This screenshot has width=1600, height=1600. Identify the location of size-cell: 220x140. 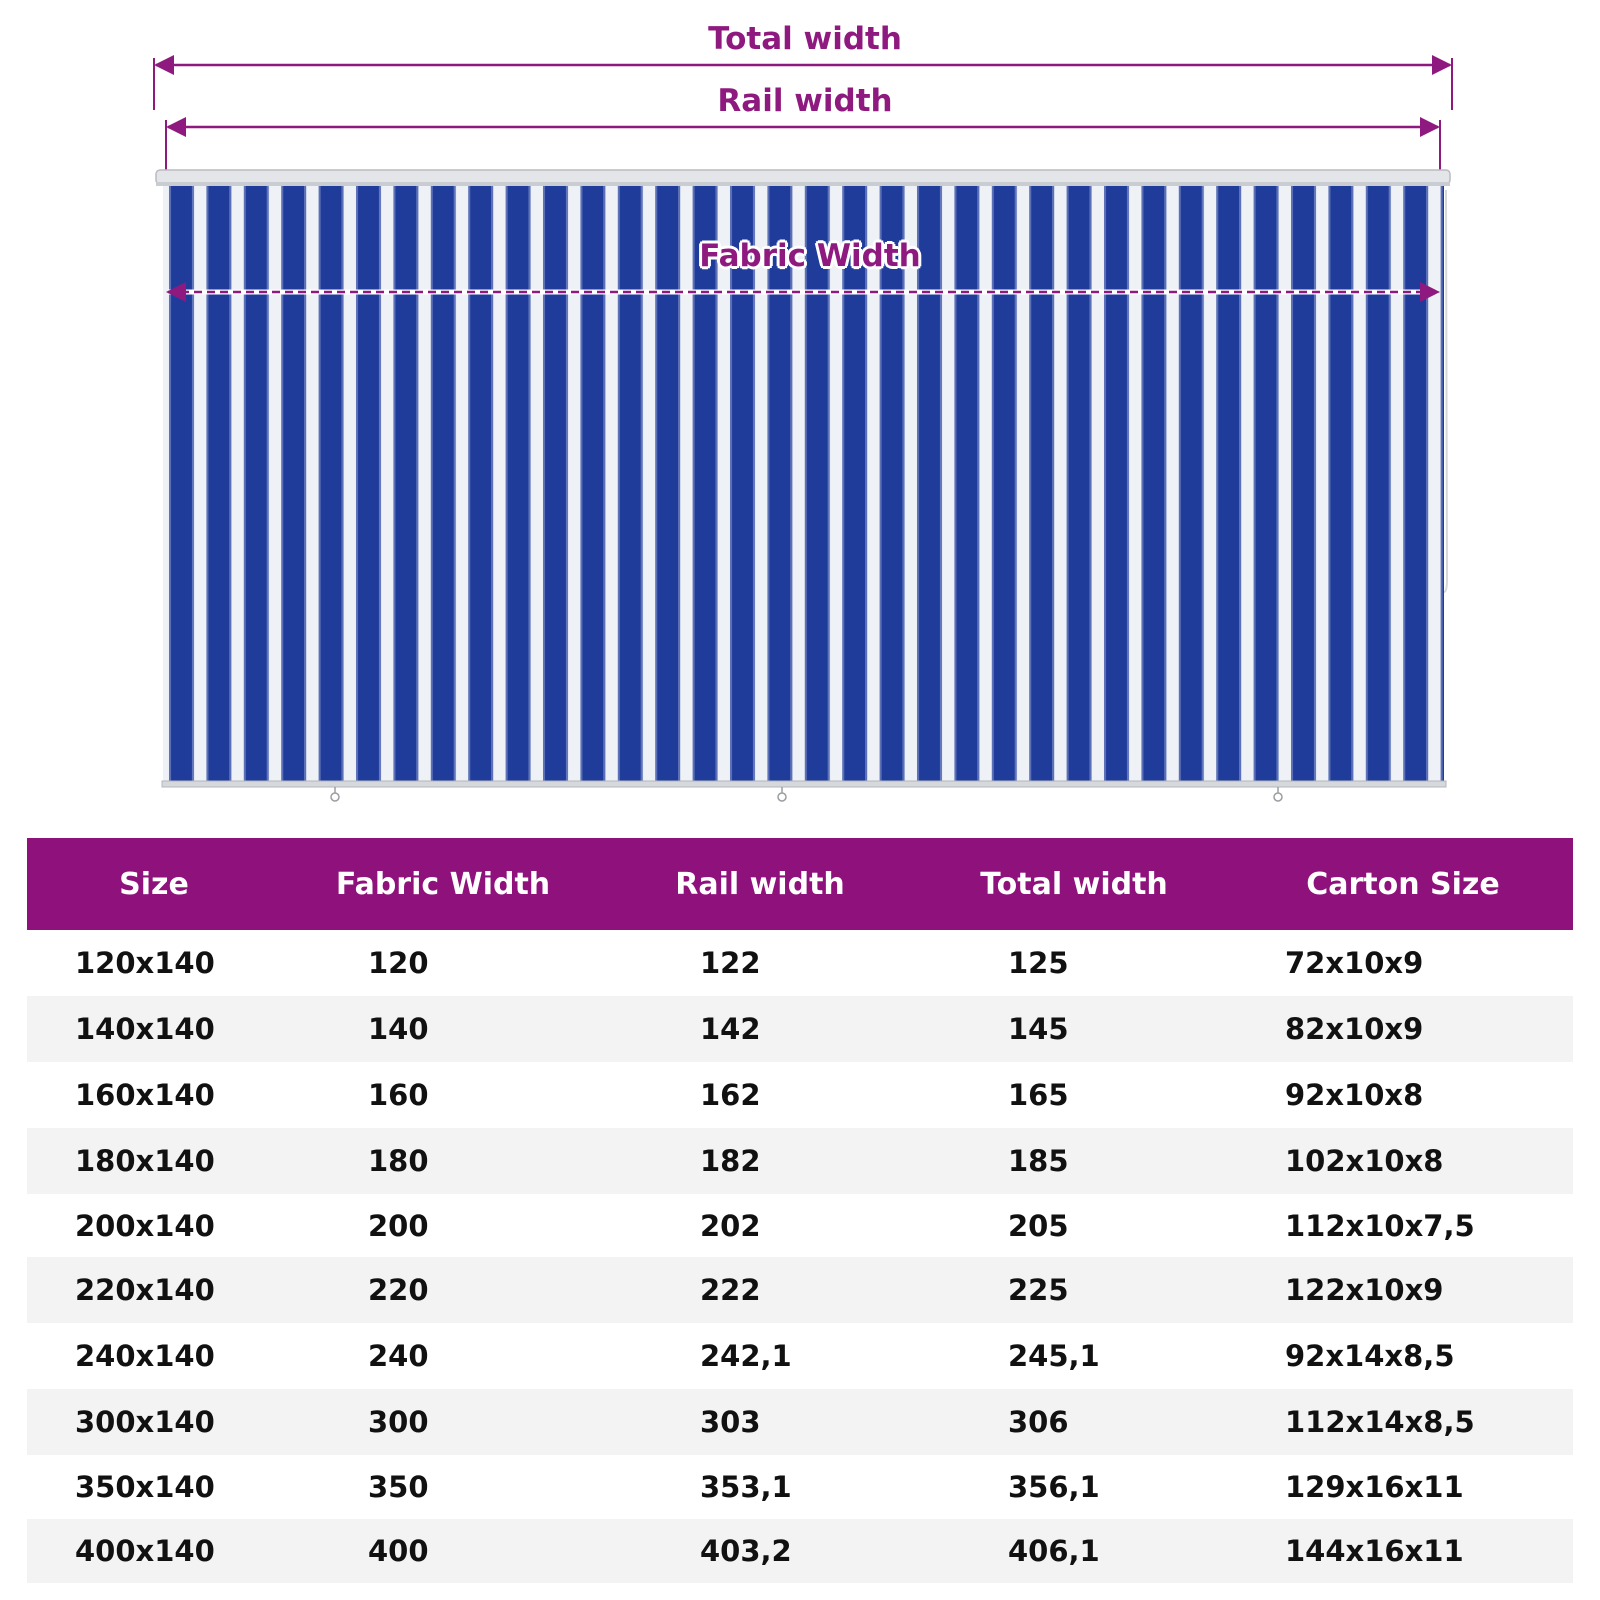
(154, 1290).